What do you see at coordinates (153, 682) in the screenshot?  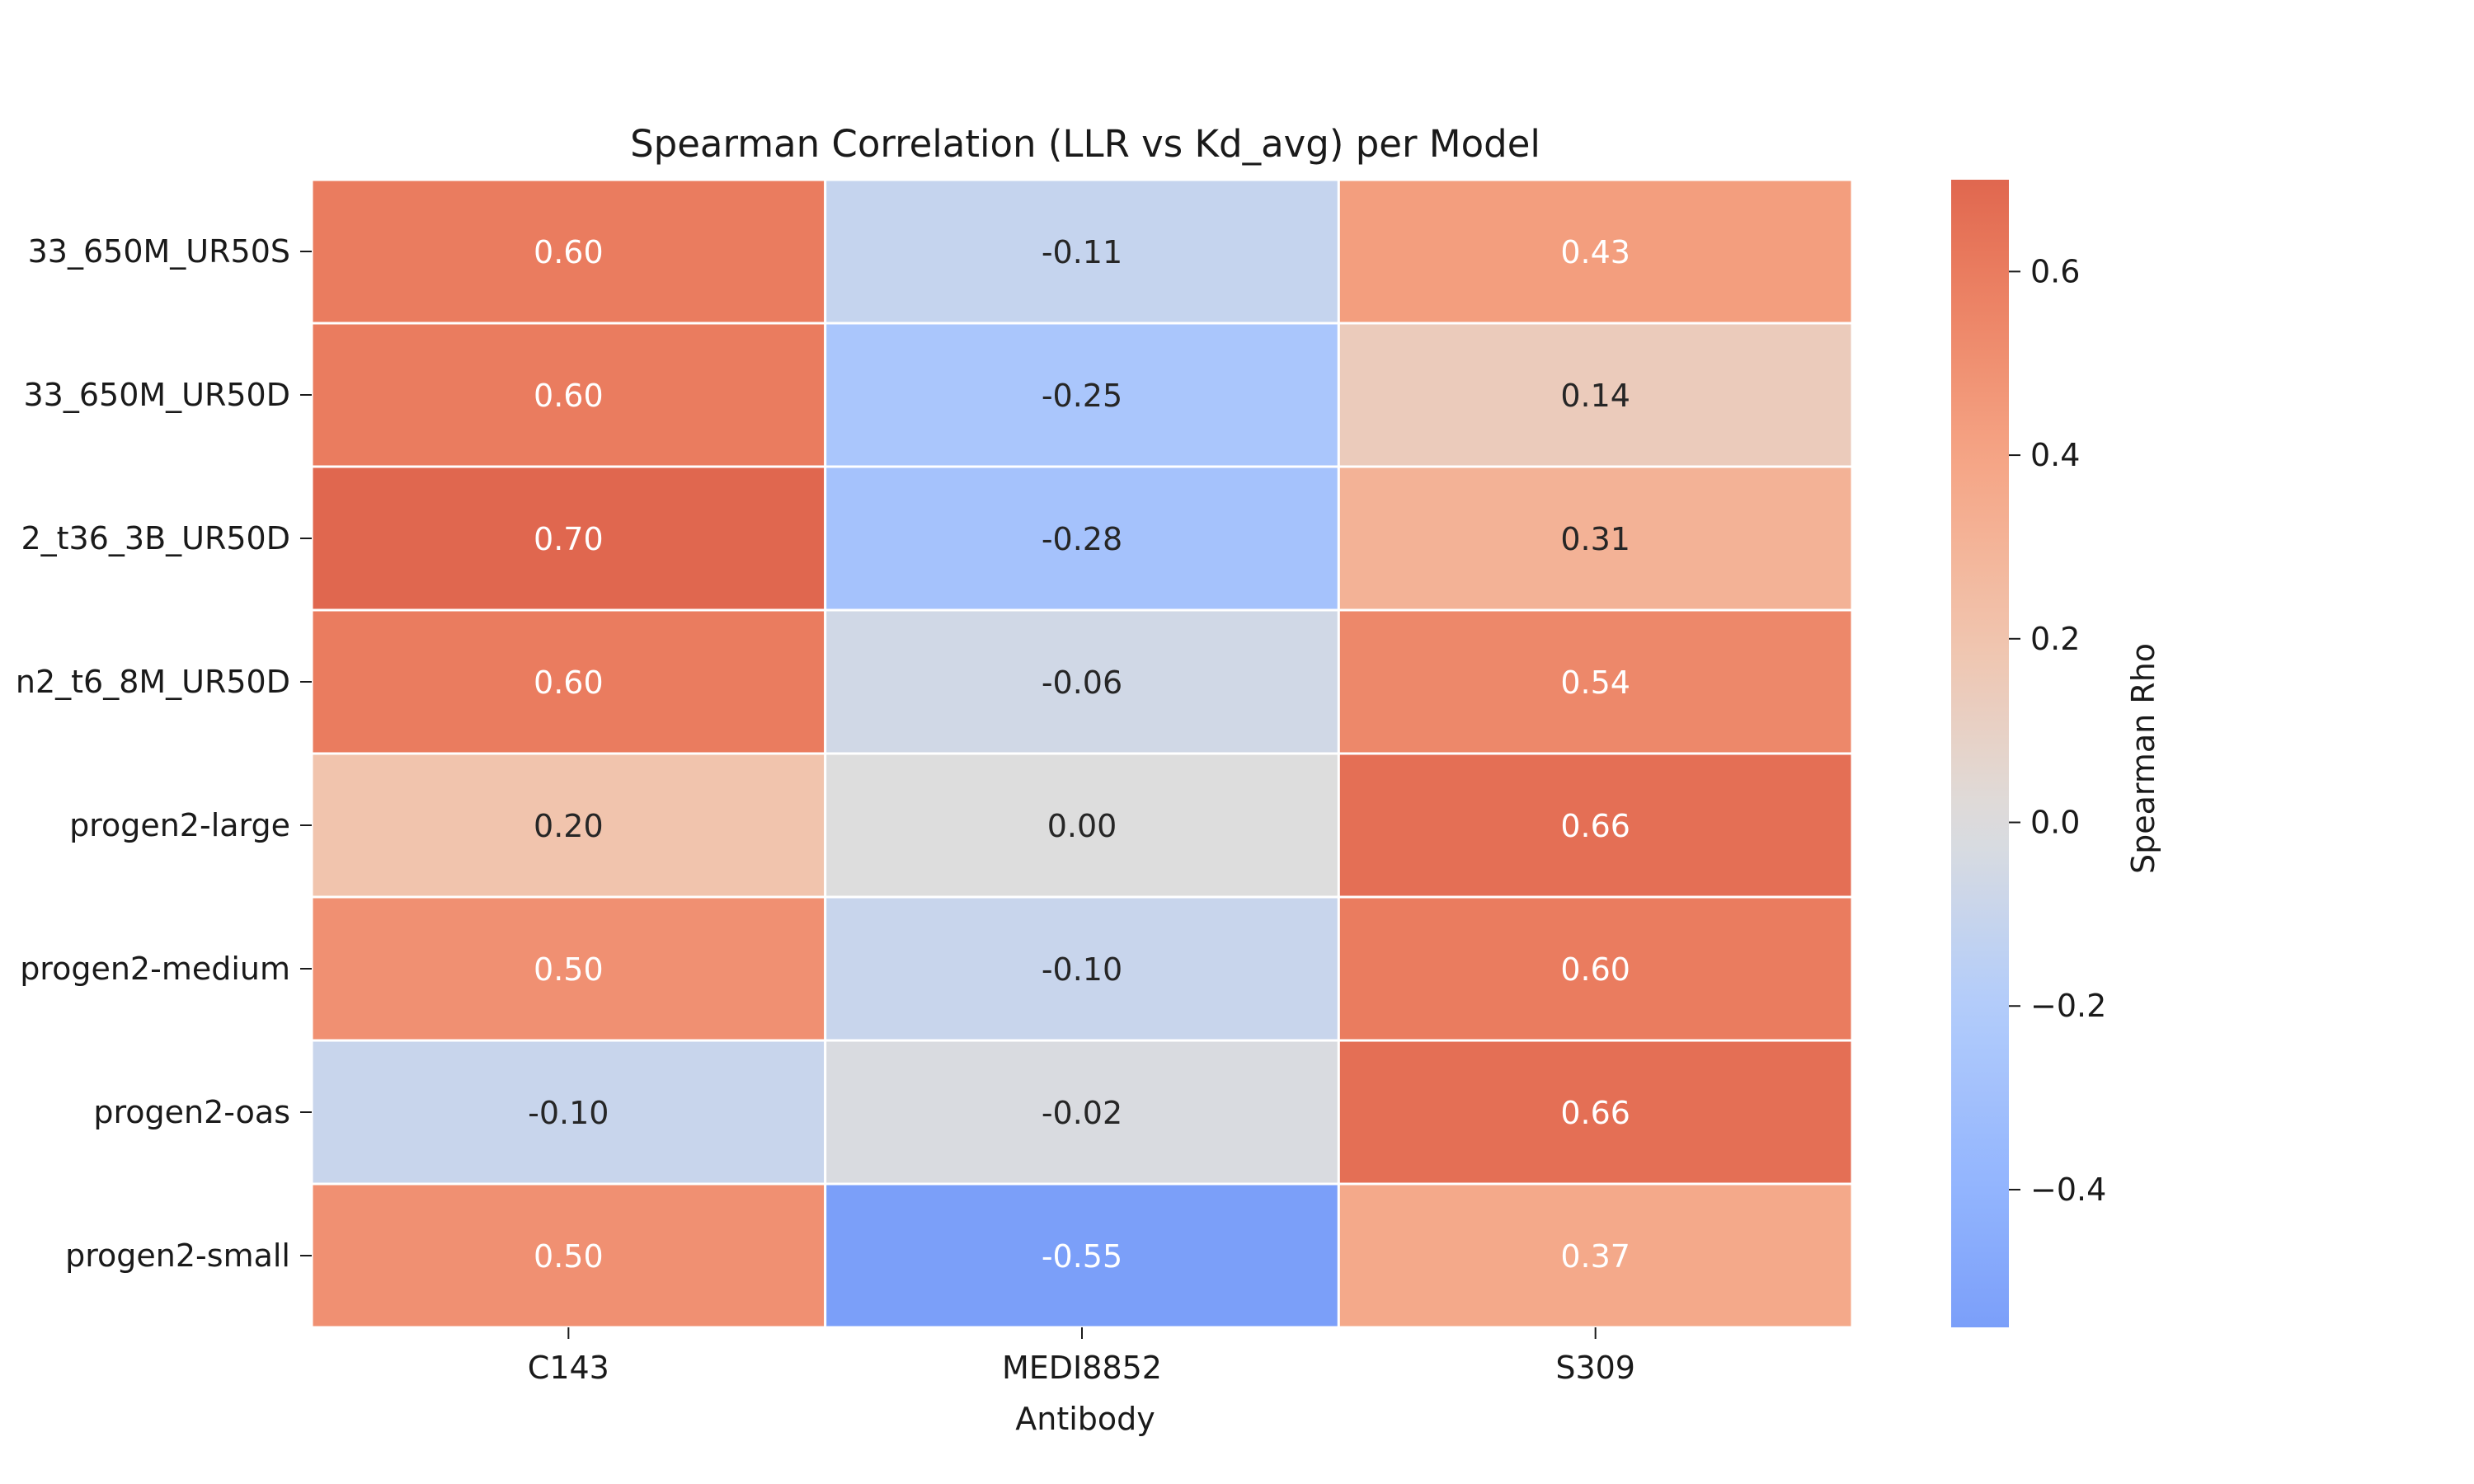 I see `row-label: n2_t6_8M_UR50D` at bounding box center [153, 682].